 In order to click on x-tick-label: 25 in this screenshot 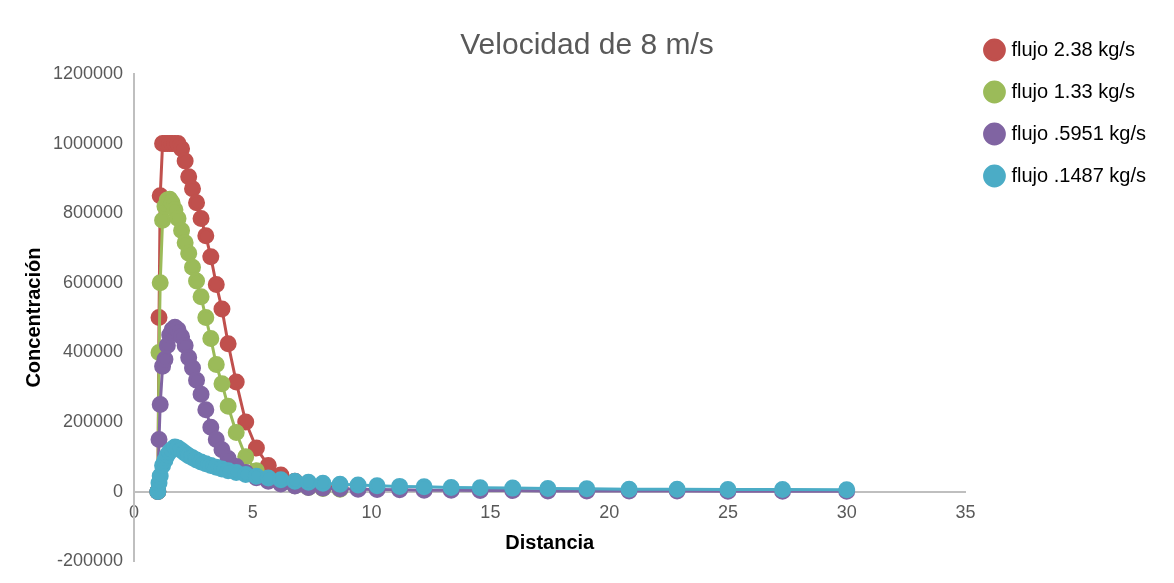, I will do `click(727, 512)`.